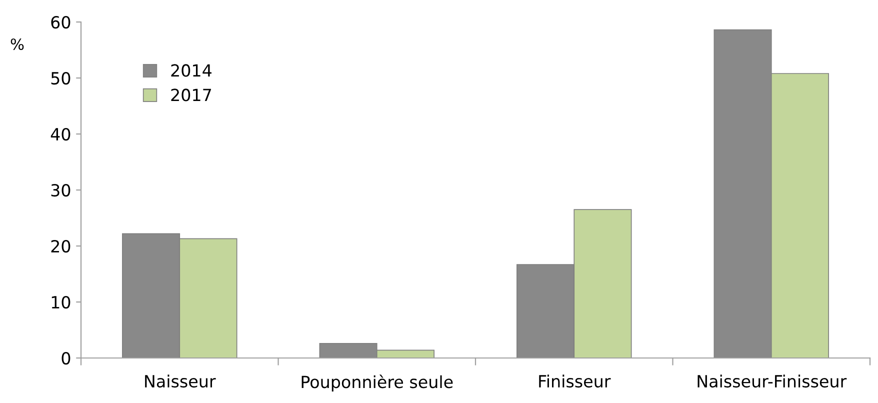 The width and height of the screenshot is (878, 403). I want to click on y-tick-label: 0, so click(66, 358).